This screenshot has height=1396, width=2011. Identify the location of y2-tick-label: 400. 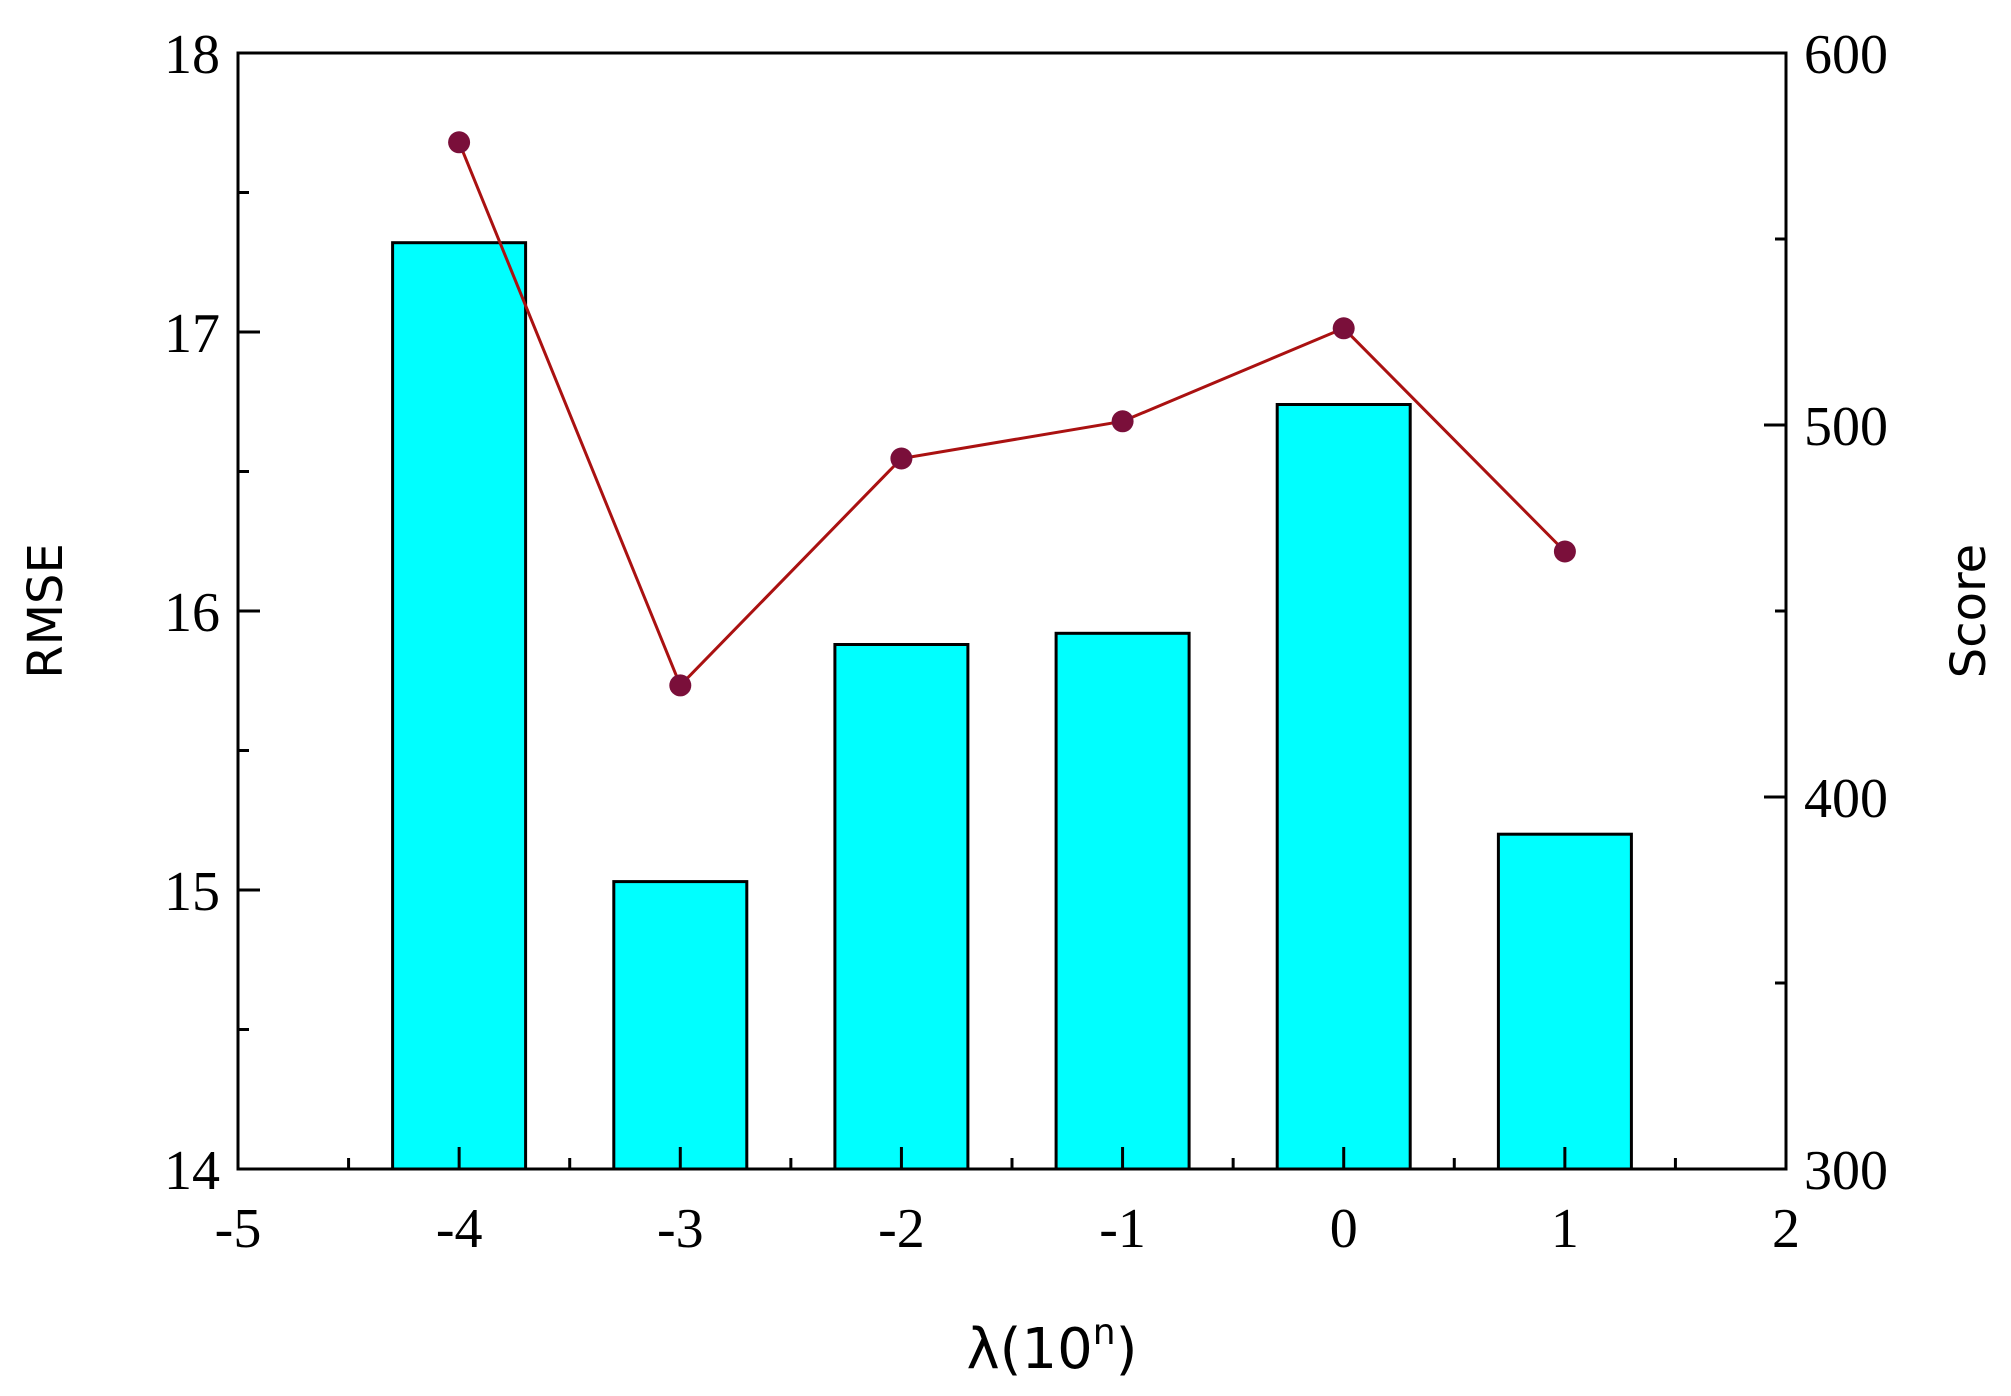
(1846, 799).